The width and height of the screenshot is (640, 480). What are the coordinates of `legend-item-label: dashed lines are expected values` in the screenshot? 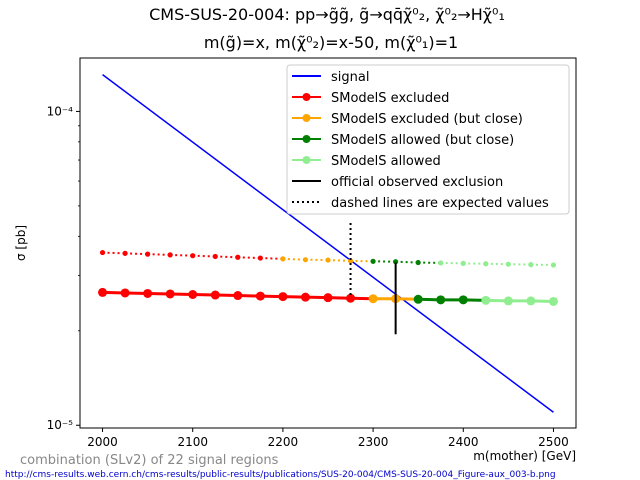 It's located at (440, 203).